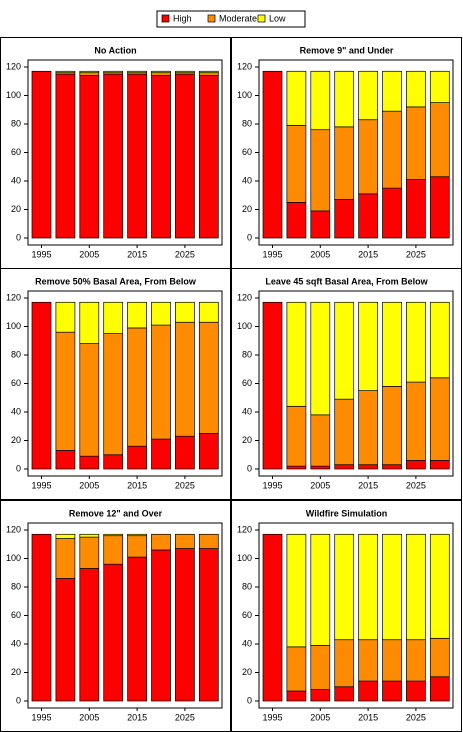 The width and height of the screenshot is (463, 732). I want to click on chart-title: Remove 9" and Under, so click(347, 50).